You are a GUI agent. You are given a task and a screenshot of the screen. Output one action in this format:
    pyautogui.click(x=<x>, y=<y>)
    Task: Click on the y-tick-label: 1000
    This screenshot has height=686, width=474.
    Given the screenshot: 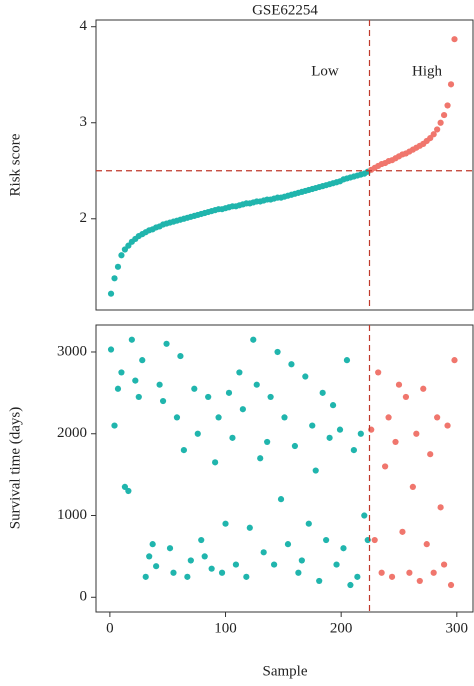 What is the action you would take?
    pyautogui.click(x=72, y=515)
    